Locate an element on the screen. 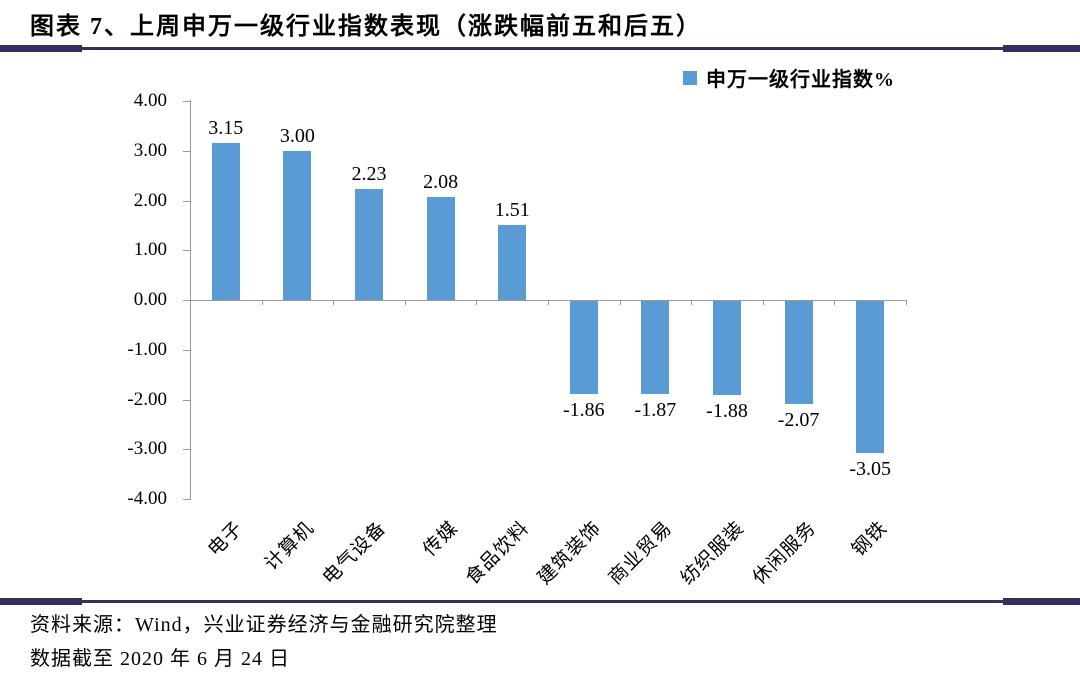 Image resolution: width=1080 pixels, height=679 pixels. title-divider is located at coordinates (540, 48).